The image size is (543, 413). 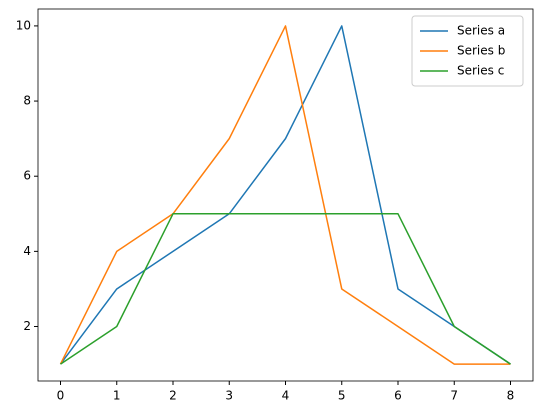 What do you see at coordinates (286, 396) in the screenshot?
I see `x-tick-label: 4` at bounding box center [286, 396].